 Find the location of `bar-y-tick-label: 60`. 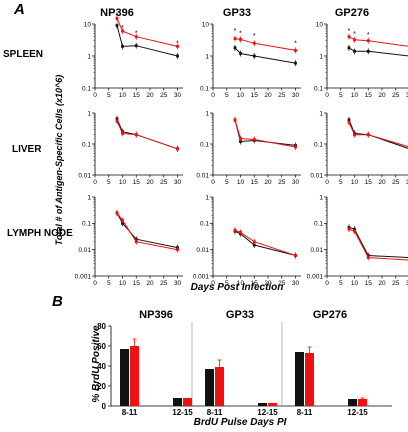

bar-y-tick-label: 60 is located at coordinates (101, 346).